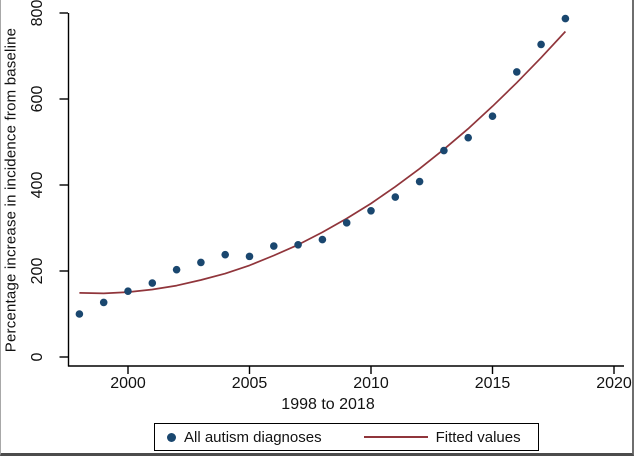  What do you see at coordinates (37, 271) in the screenshot?
I see `y-tick-label: 200` at bounding box center [37, 271].